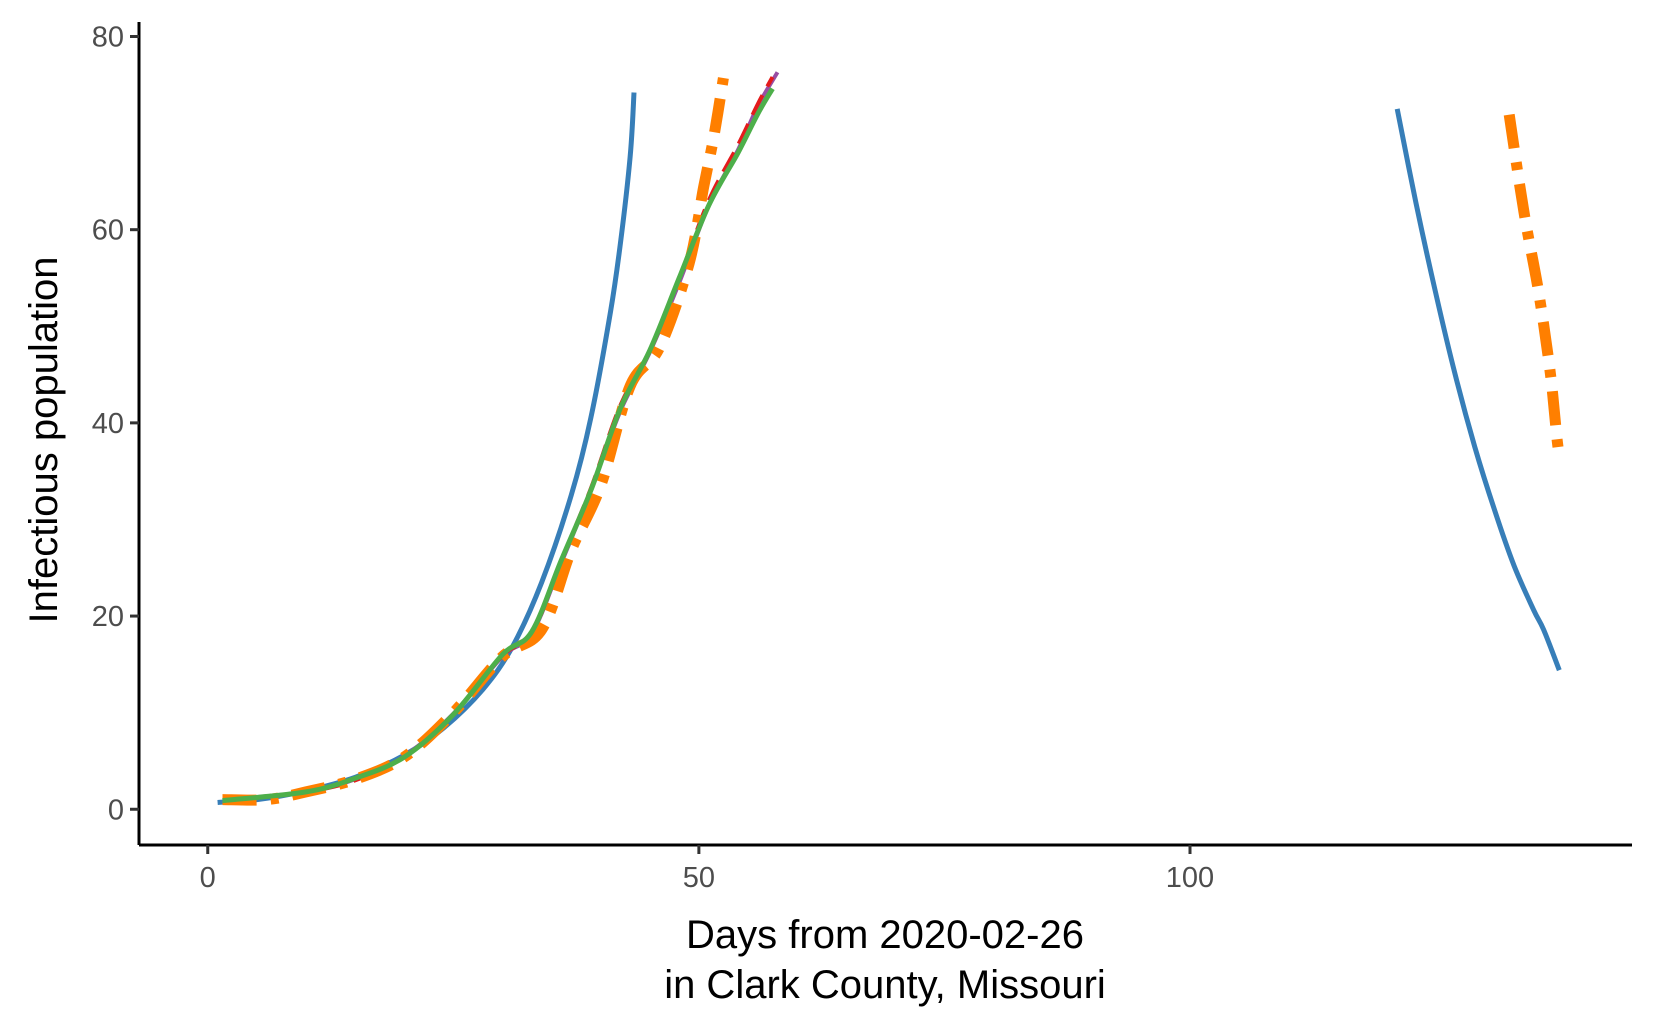 The height and width of the screenshot is (1025, 1659). I want to click on y-tick-label: 80, so click(108, 37).